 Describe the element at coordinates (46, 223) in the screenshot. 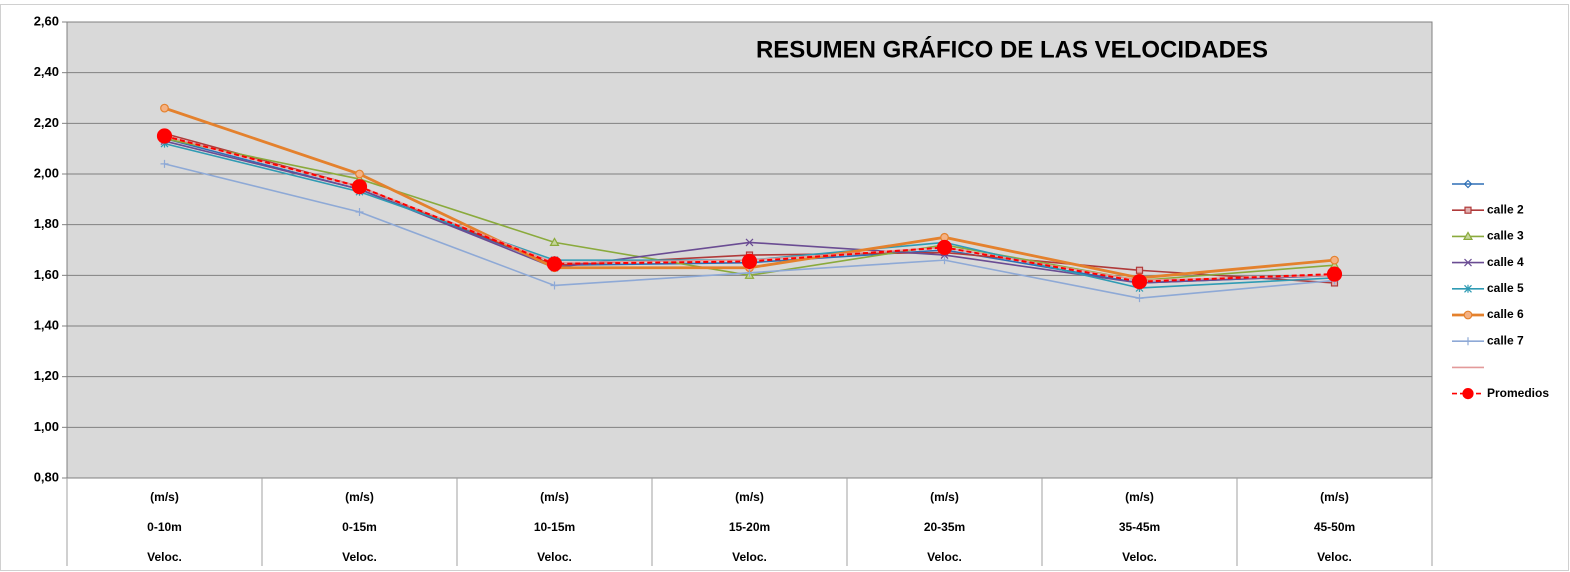

I see `y-tick-label: 1,80` at that location.